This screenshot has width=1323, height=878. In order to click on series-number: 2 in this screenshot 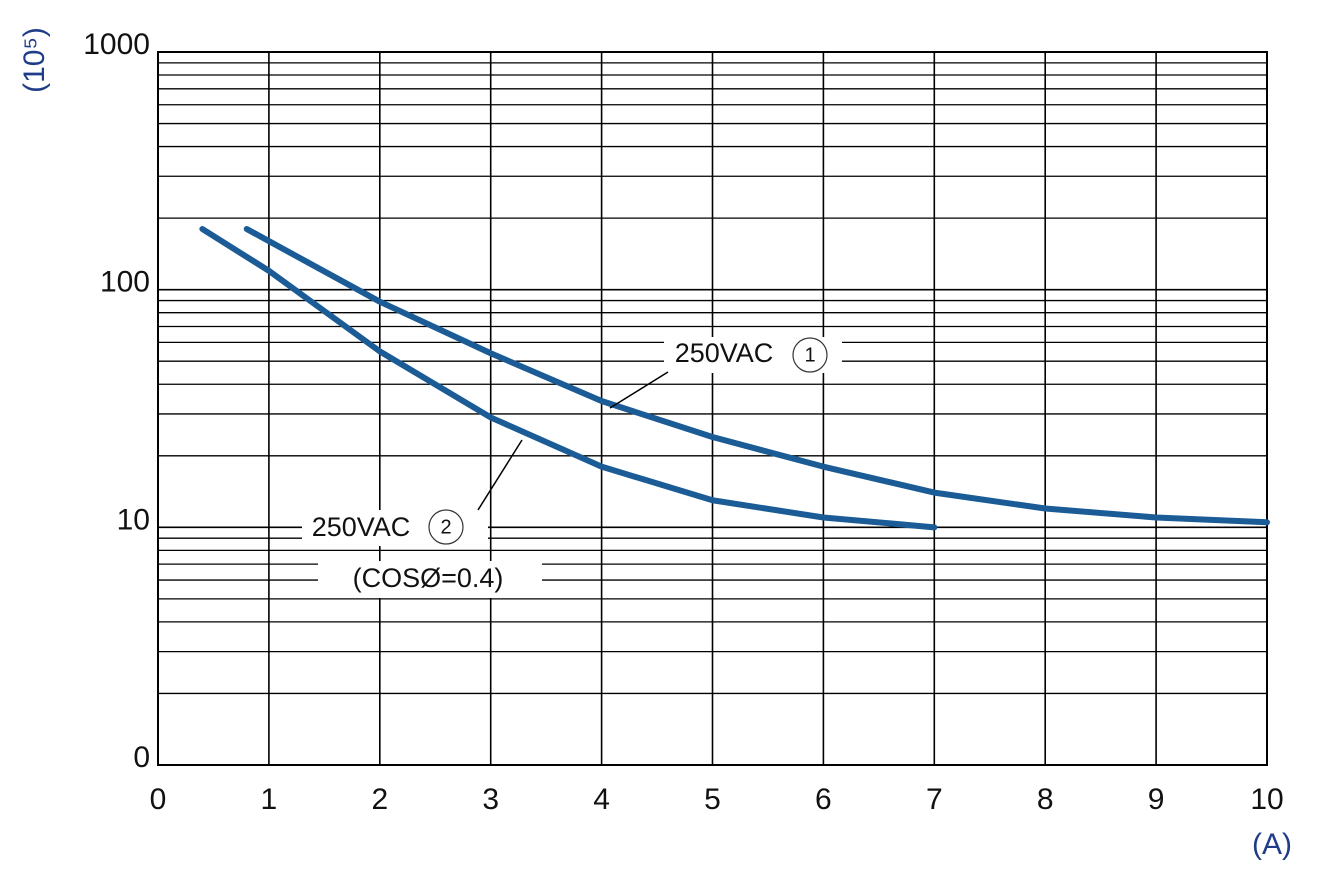, I will do `click(445, 527)`.